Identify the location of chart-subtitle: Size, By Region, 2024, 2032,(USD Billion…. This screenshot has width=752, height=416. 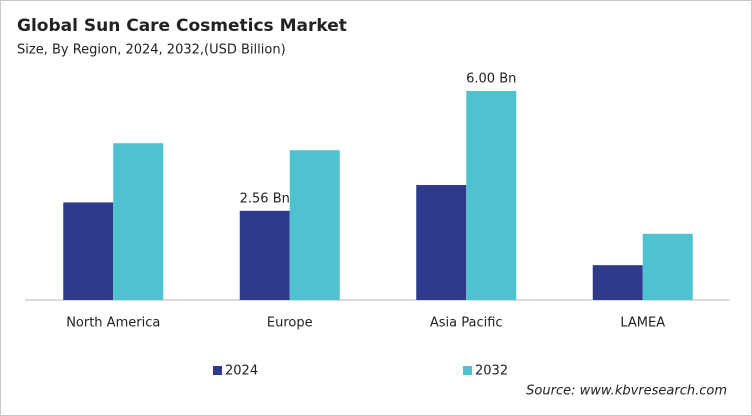
(151, 50).